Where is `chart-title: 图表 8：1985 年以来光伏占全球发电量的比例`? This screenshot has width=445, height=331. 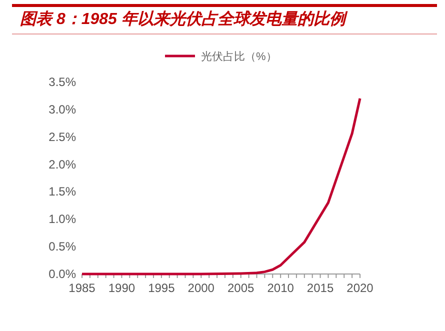 chart-title: 图表 8：1985 年以来光伏占全球发电量的比例 is located at coordinates (184, 19).